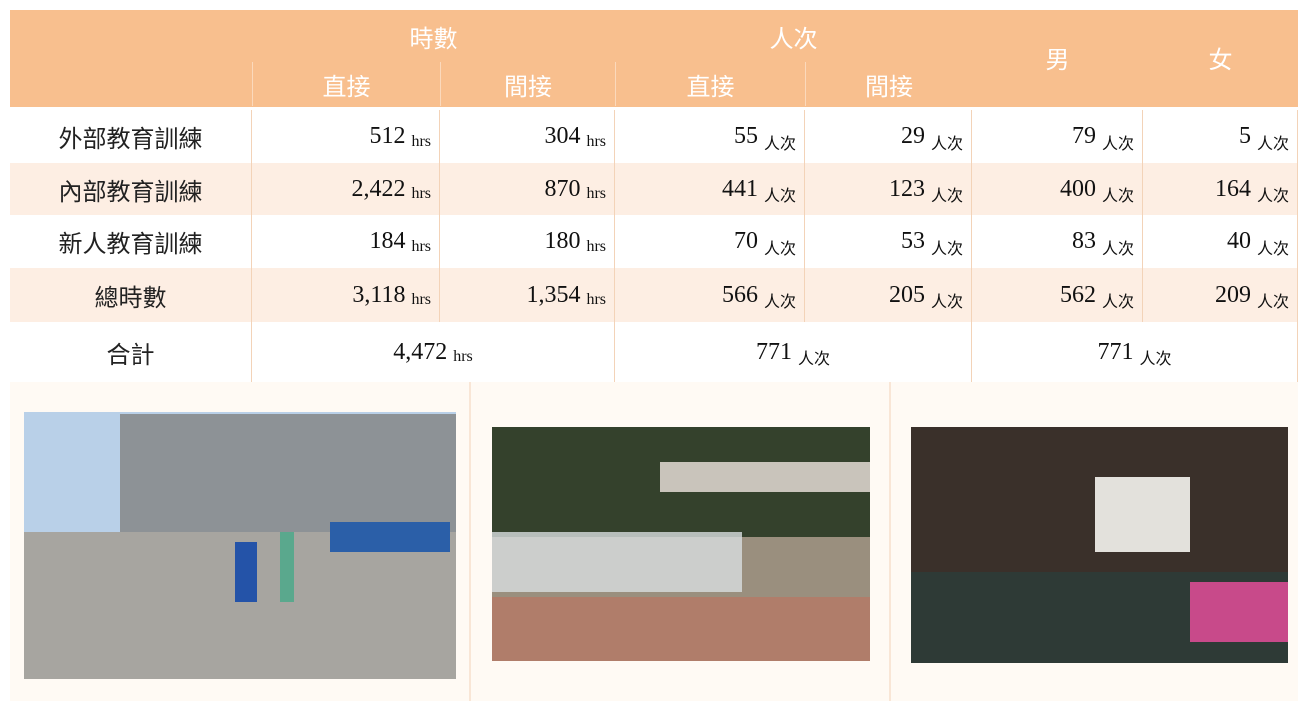  I want to click on row-label: 新人教育訓練, so click(131, 241).